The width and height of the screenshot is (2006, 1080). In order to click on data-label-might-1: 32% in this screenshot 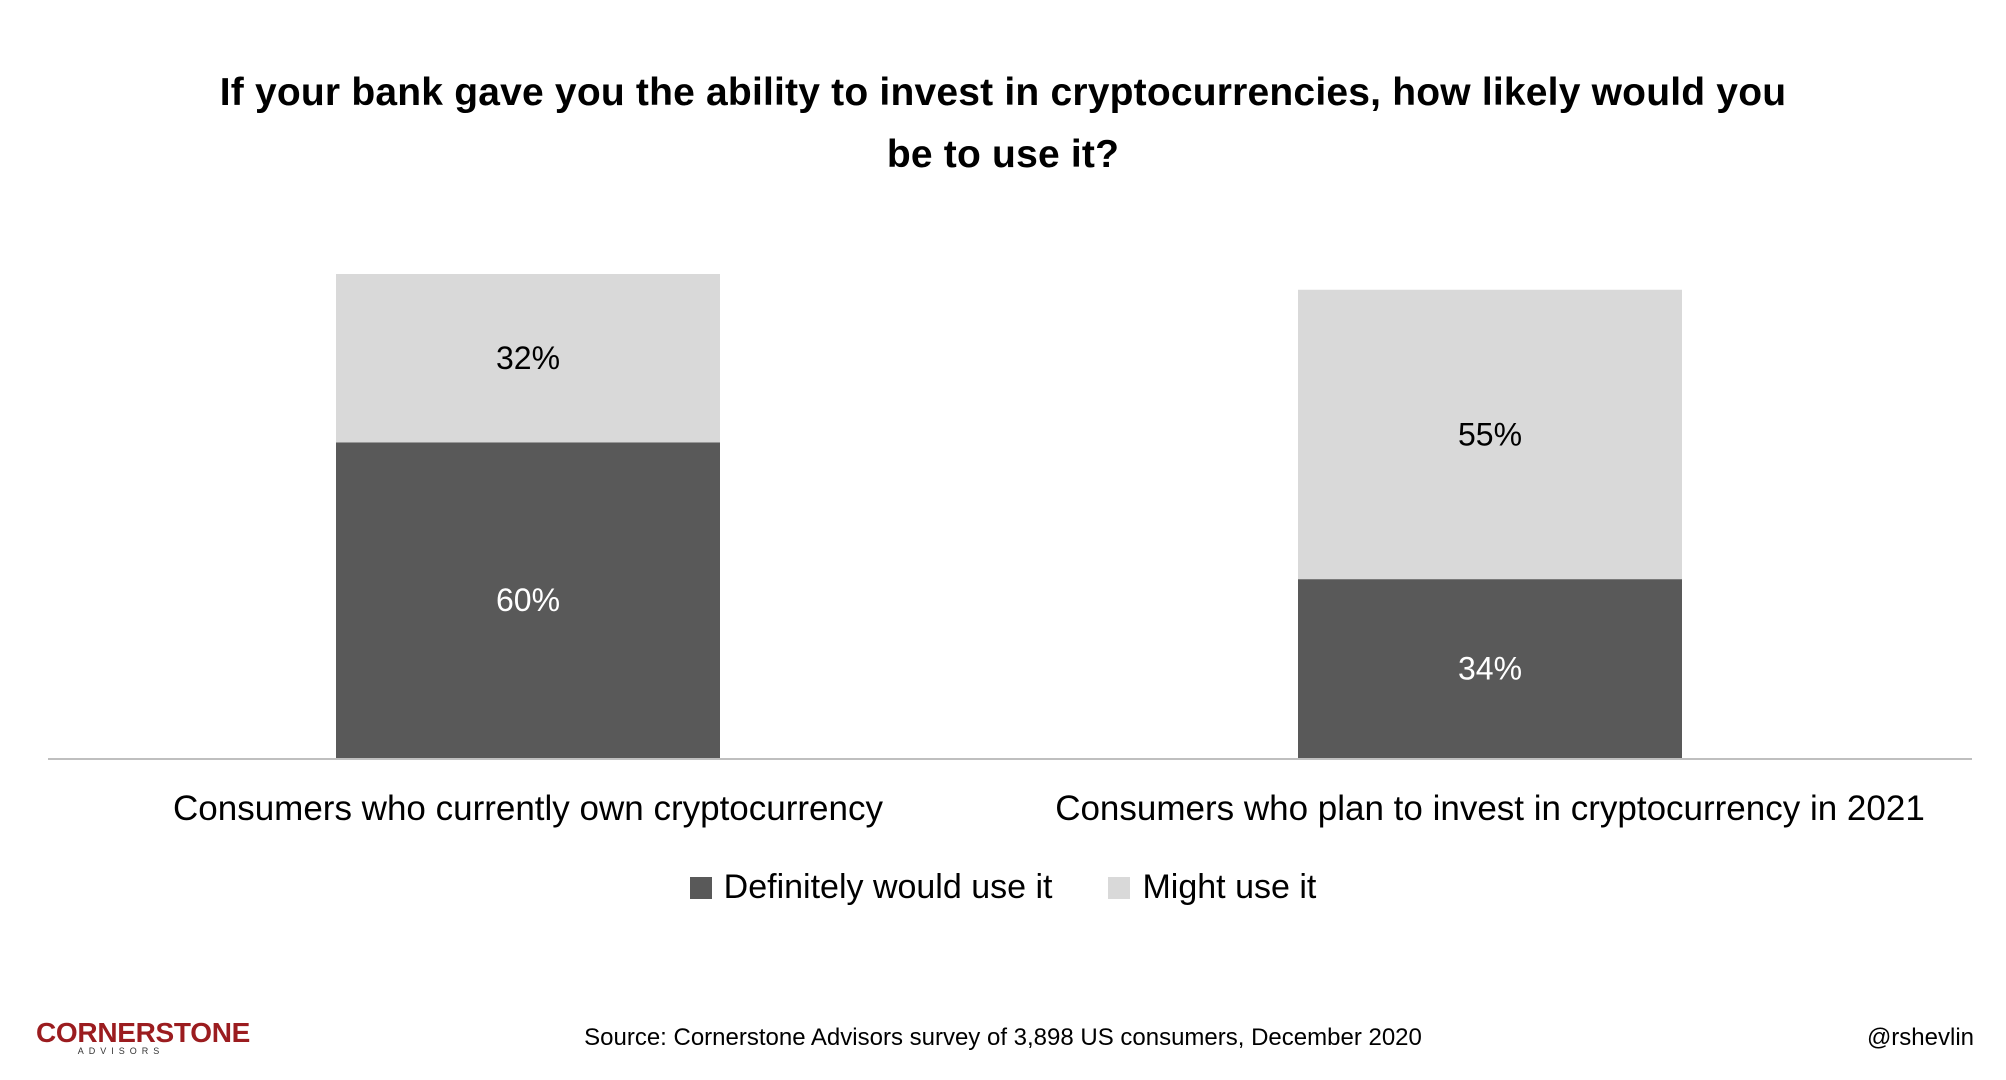, I will do `click(528, 358)`.